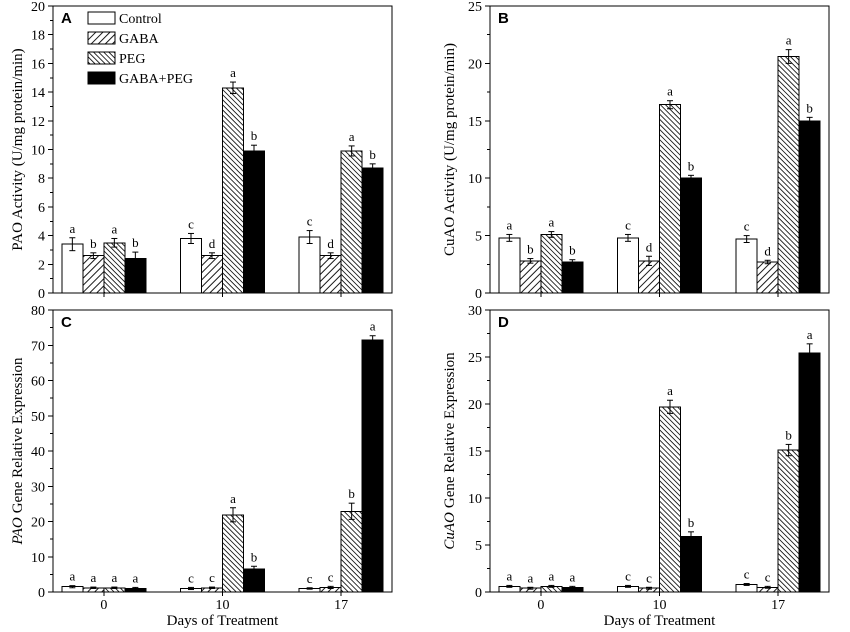 The width and height of the screenshot is (850, 632). Describe the element at coordinates (661, 610) in the screenshot. I see `x-axis: 0 10 17 Days of Treatment` at that location.